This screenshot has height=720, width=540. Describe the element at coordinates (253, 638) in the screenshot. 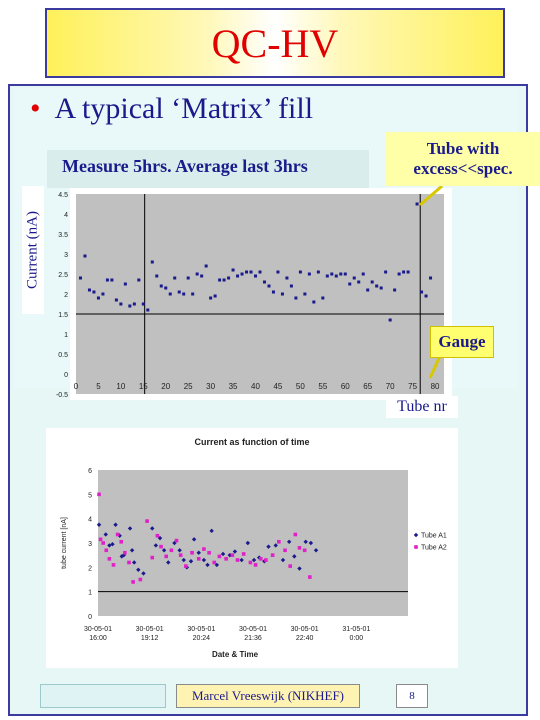

I see `chart2-xtick-time: 21:36` at that location.